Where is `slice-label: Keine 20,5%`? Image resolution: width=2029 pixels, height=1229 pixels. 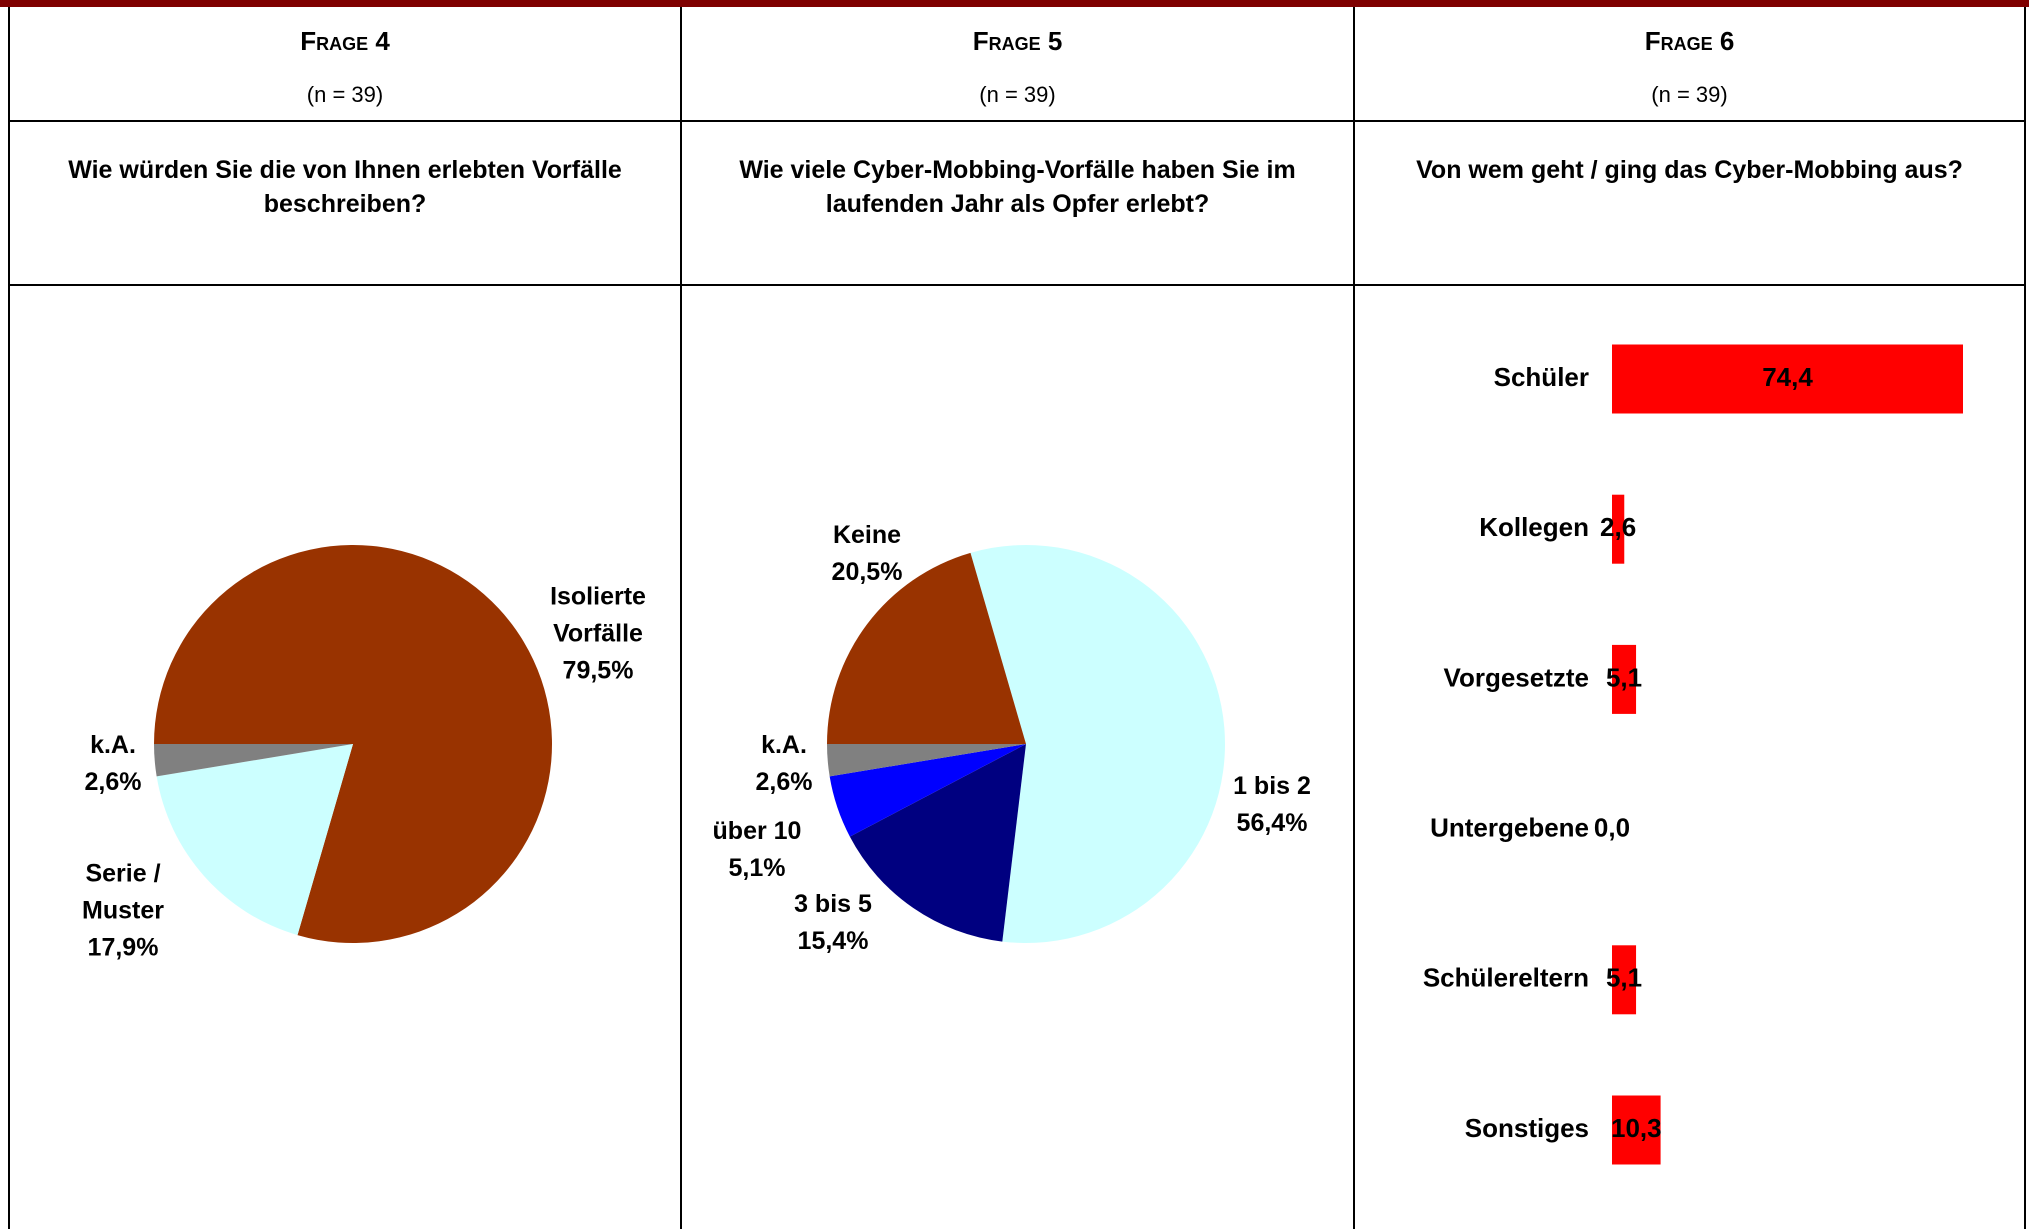
slice-label: Keine 20,5% is located at coordinates (867, 554).